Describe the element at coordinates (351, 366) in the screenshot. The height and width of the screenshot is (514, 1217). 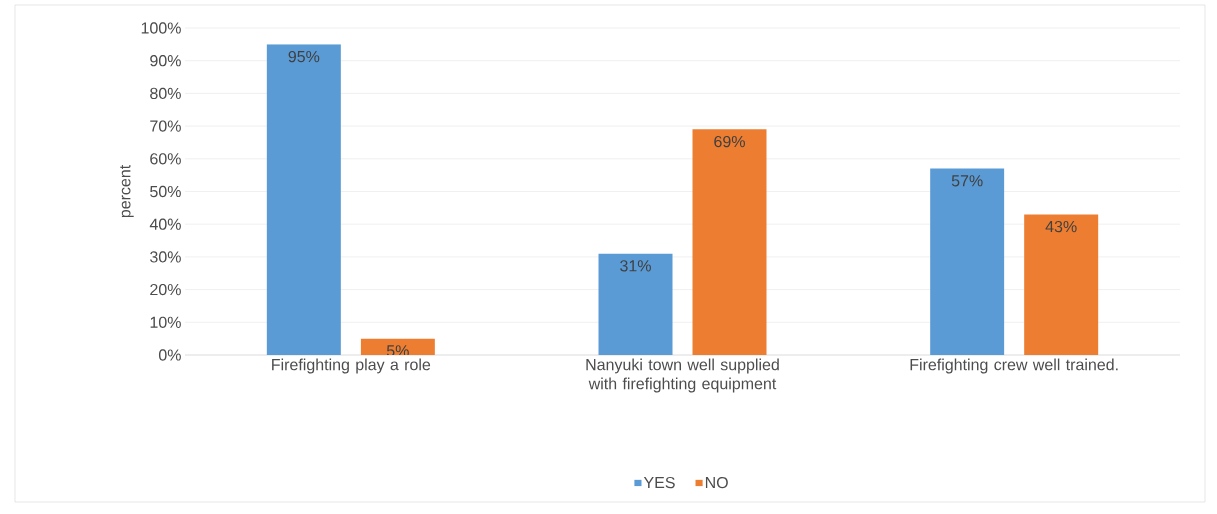
I see `x-tick-label: Firefighting play a role` at that location.